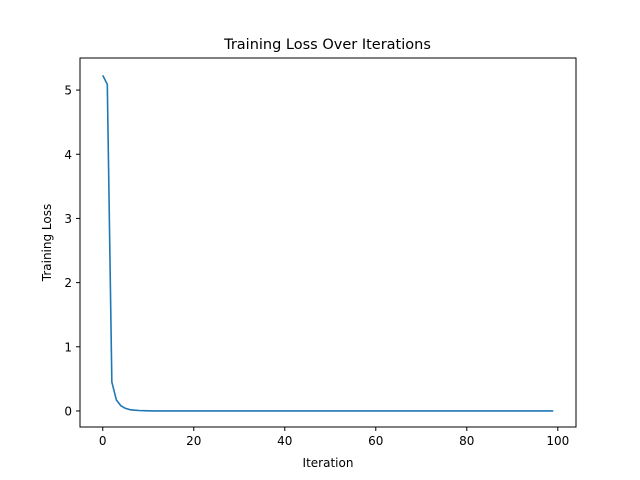  What do you see at coordinates (327, 45) in the screenshot?
I see `chart-title: Training Loss Over Iterations` at bounding box center [327, 45].